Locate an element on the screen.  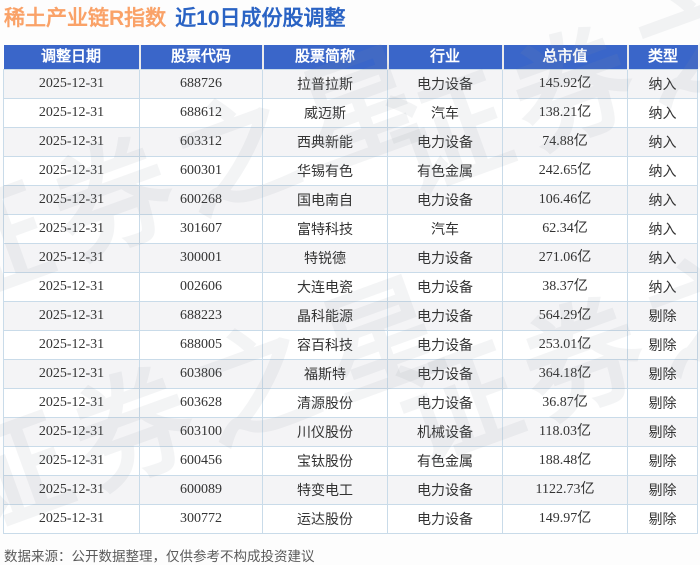
cell-code: 301607 is located at coordinates (201, 229).